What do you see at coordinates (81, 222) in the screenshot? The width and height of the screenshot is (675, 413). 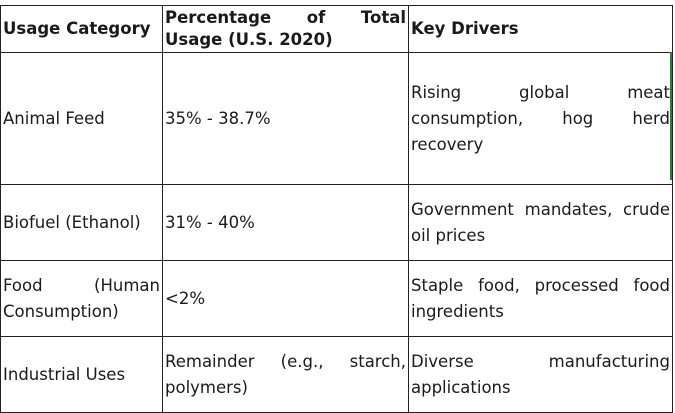 I see `cell-category: Biofuel (Ethanol)` at bounding box center [81, 222].